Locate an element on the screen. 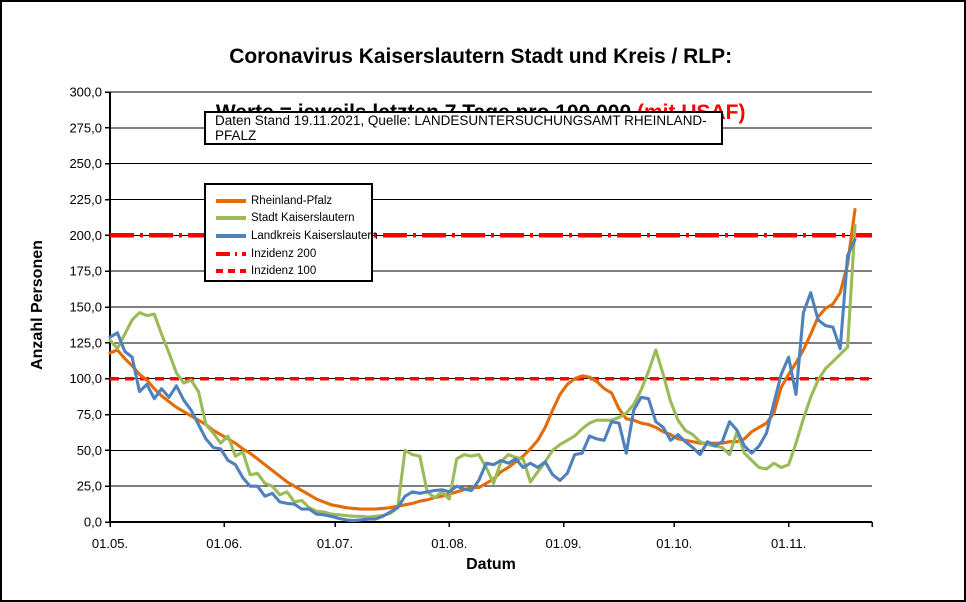 This screenshot has height=602, width=966. svg-text: 200,0 is located at coordinates (85, 235).